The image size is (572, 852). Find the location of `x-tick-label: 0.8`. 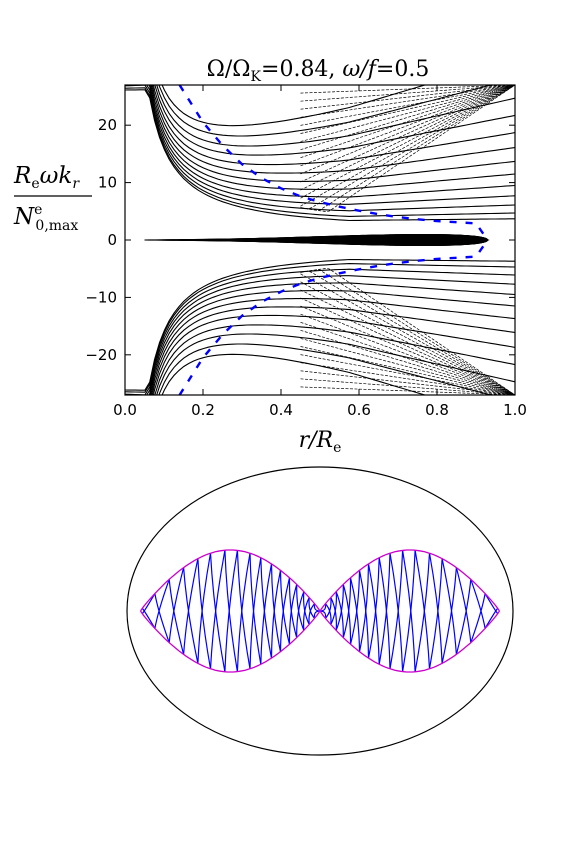

x-tick-label: 0.8 is located at coordinates (437, 410).